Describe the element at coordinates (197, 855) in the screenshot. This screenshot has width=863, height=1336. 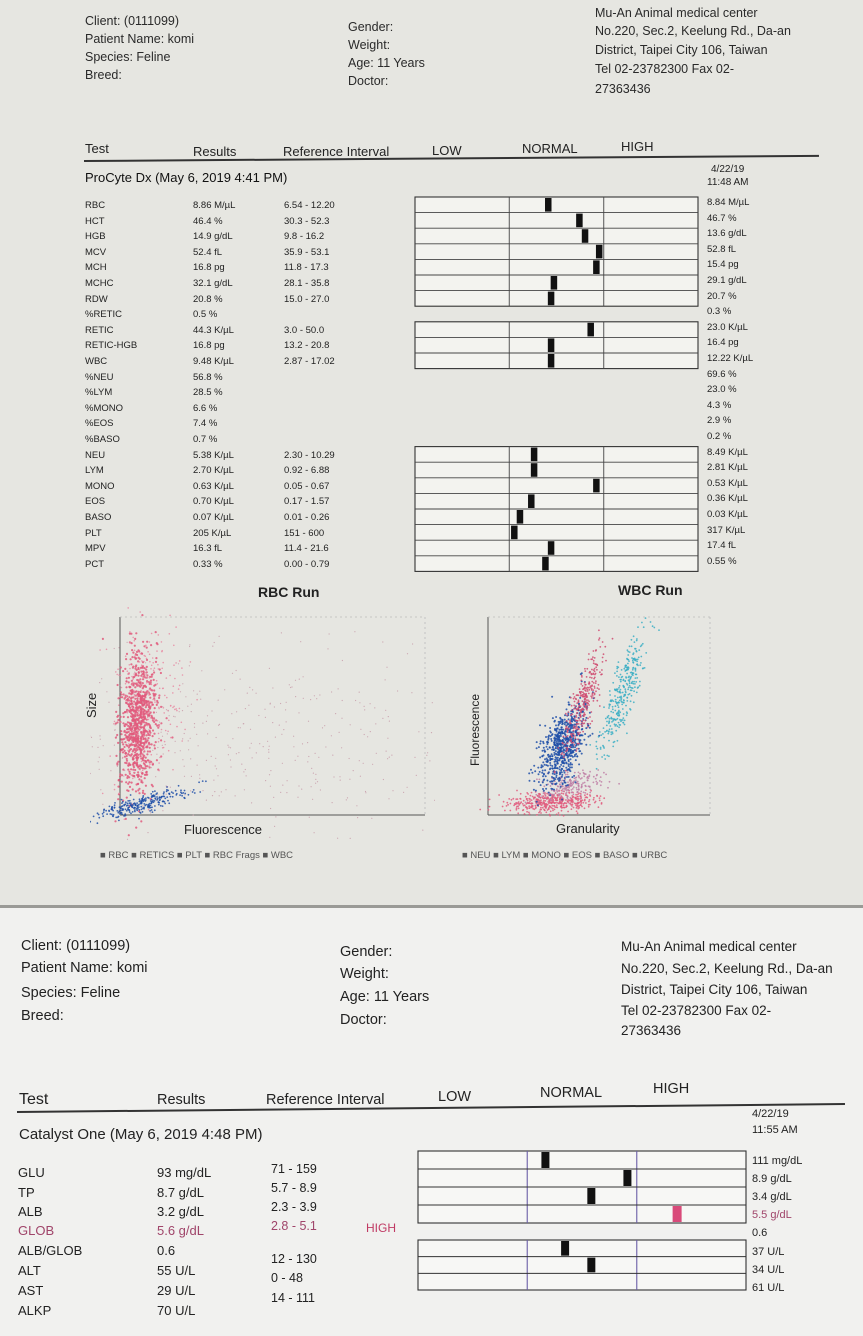
I see `rbc-run-legend: ■ RBC ■ RETICS ■ PLT ■ RBC Frags ■ WBC` at that location.